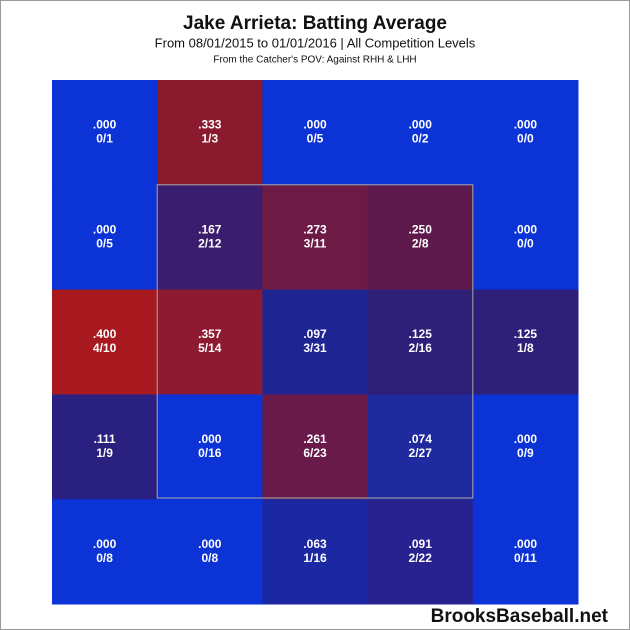  I want to click on cell-value-label: .063, so click(315, 544).